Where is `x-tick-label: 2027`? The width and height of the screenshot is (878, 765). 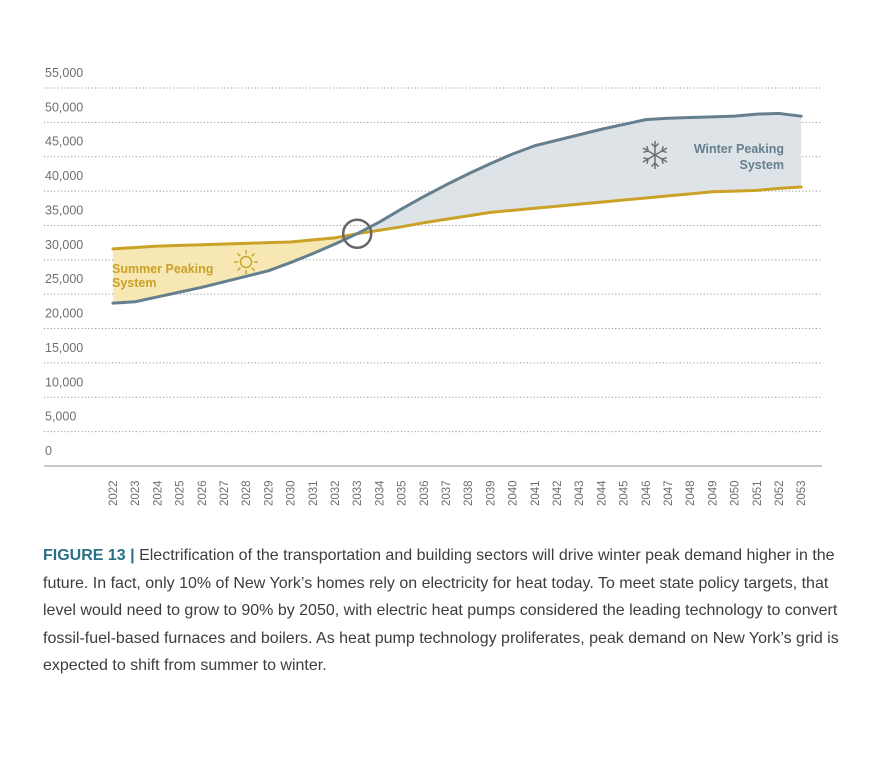 x-tick-label: 2027 is located at coordinates (225, 493).